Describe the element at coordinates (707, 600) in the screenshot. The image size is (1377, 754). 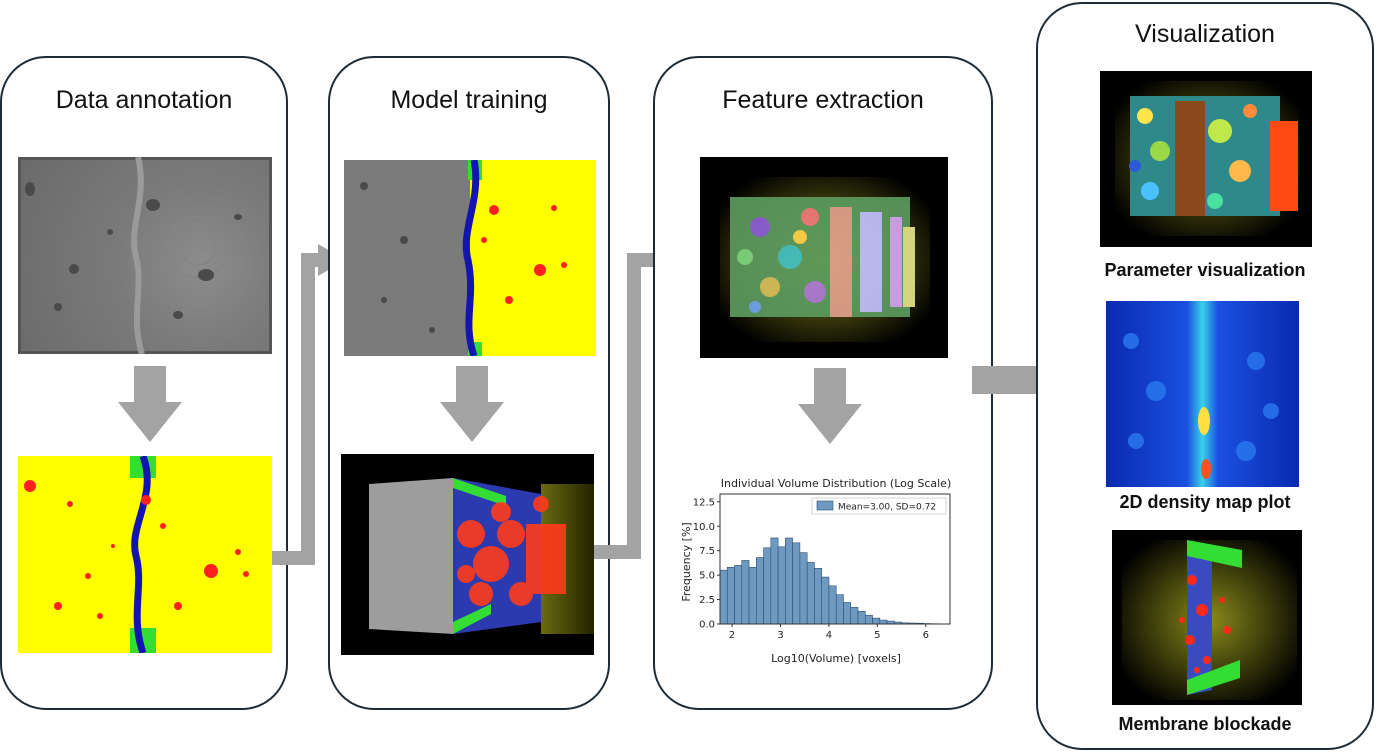
I see `y-tick-label: 2.5` at that location.